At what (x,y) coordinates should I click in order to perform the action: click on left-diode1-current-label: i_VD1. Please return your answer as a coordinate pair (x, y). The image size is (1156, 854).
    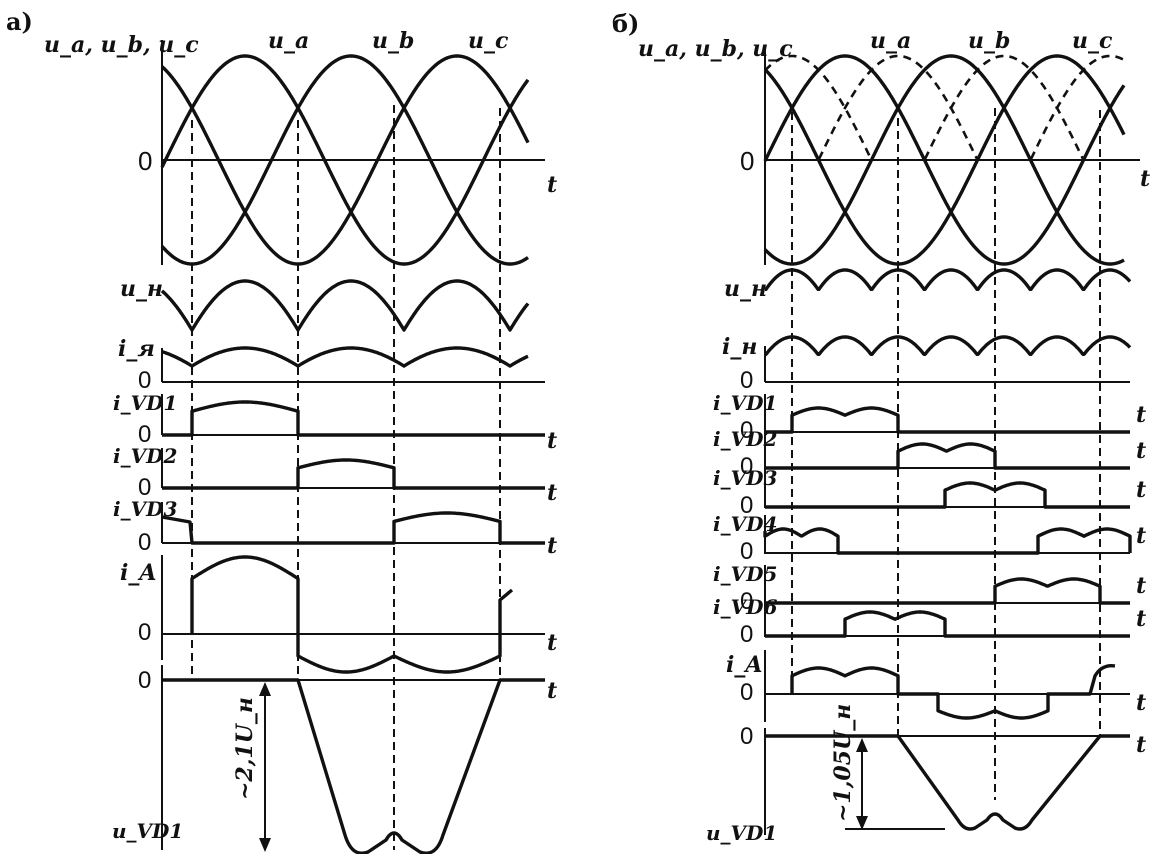
    Looking at the image, I should click on (145, 403).